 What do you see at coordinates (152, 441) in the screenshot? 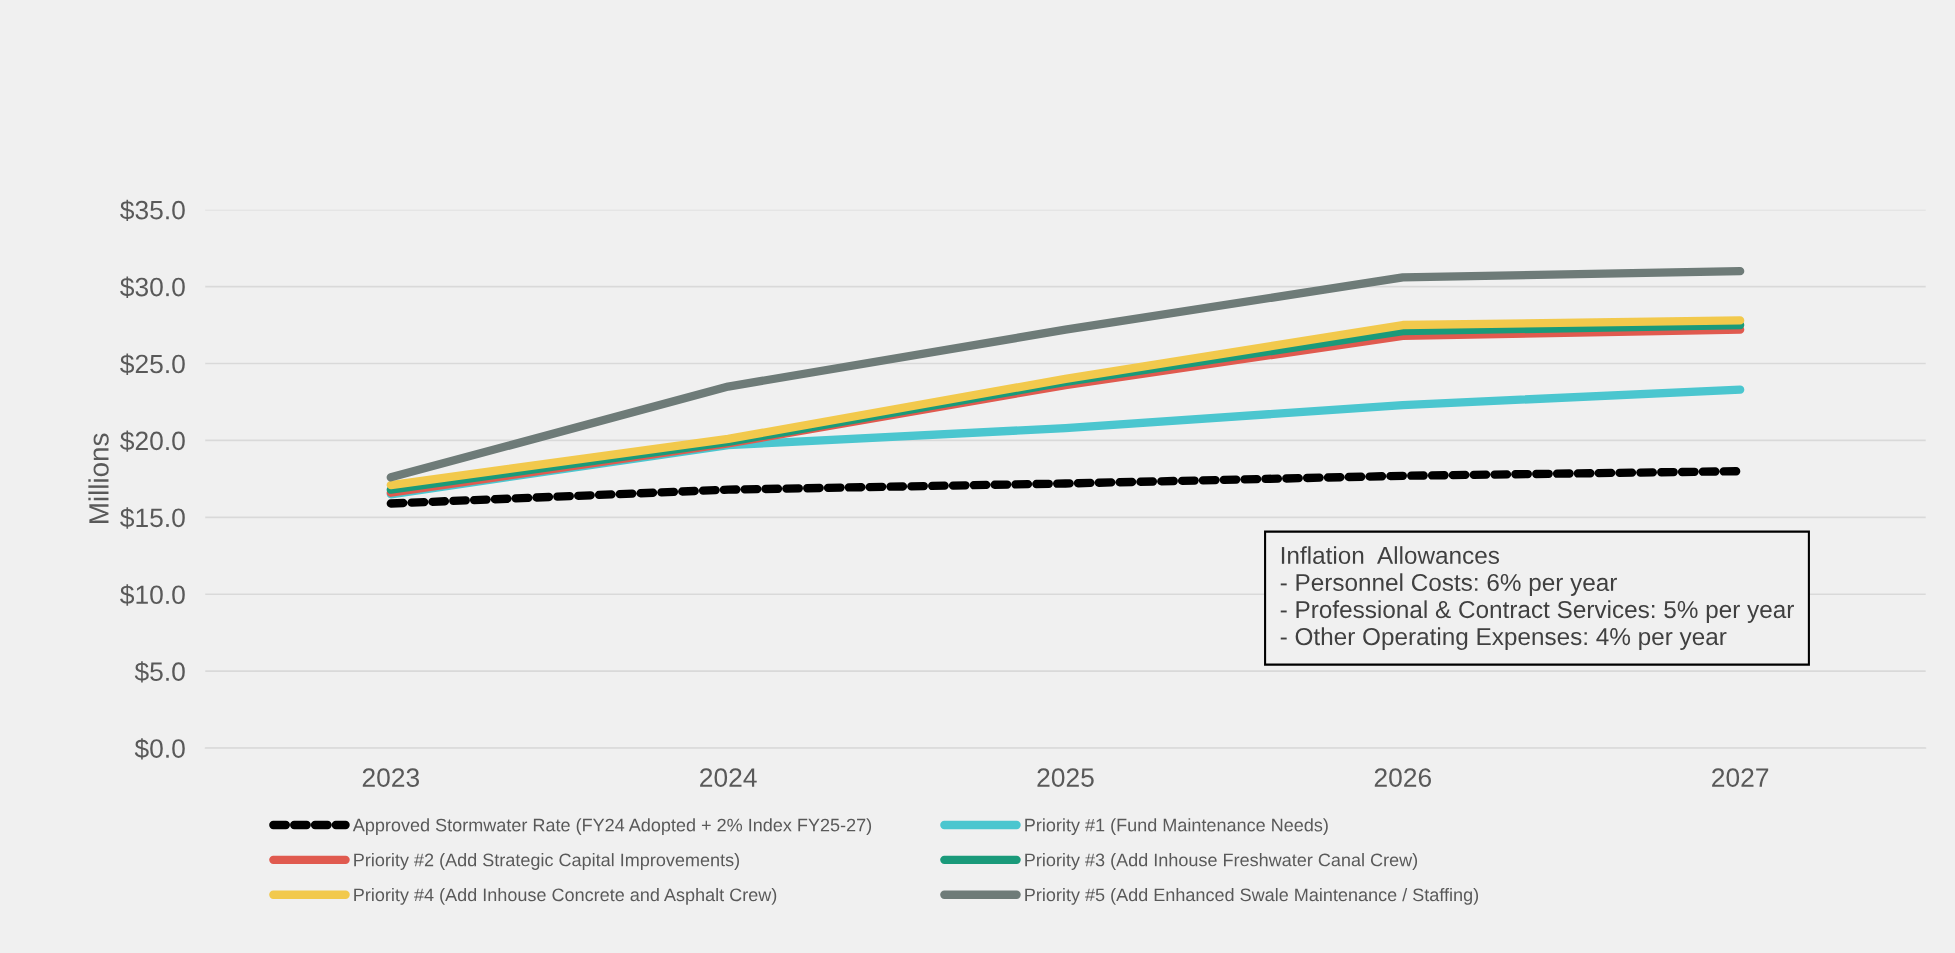
I see `y-tick-label: $20.0` at bounding box center [152, 441].